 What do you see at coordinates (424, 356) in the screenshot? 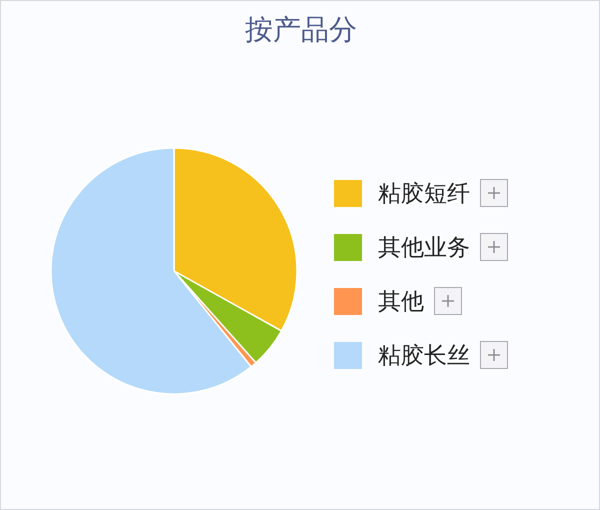
I see `legend-label: 粘胶长丝` at bounding box center [424, 356].